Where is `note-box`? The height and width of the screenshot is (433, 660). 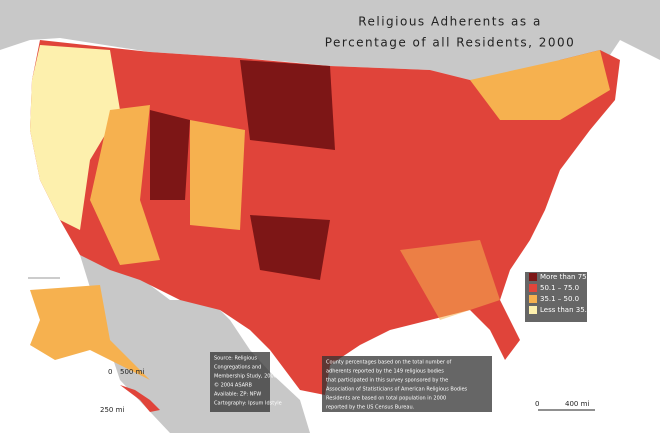 note-box is located at coordinates (407, 384).